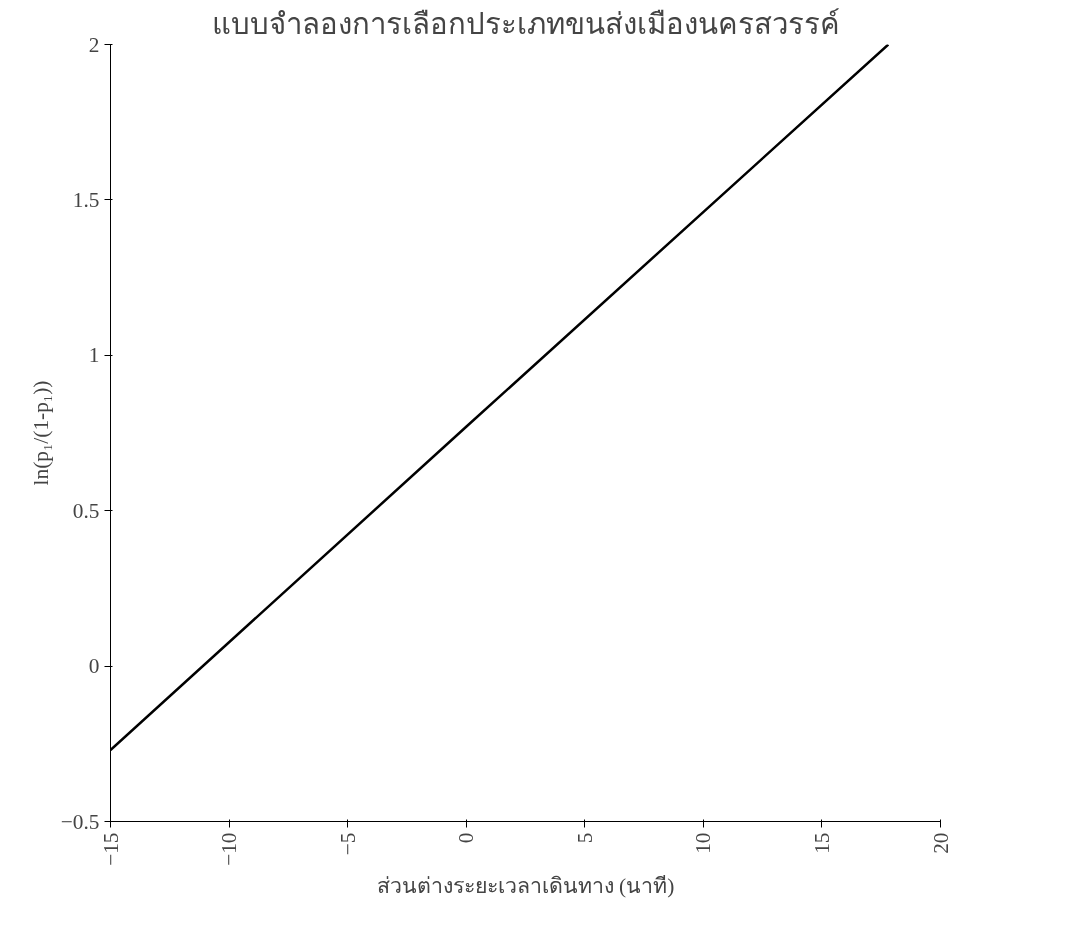 Image resolution: width=1070 pixels, height=939 pixels. Describe the element at coordinates (229, 849) in the screenshot. I see `x-tick-label: −10` at that location.